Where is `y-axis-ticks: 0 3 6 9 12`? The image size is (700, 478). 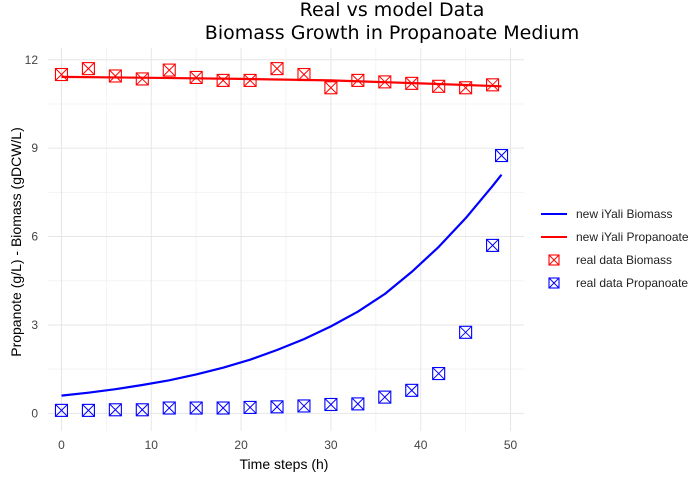 y-axis-ticks: 0 3 6 9 12 is located at coordinates (32, 237).